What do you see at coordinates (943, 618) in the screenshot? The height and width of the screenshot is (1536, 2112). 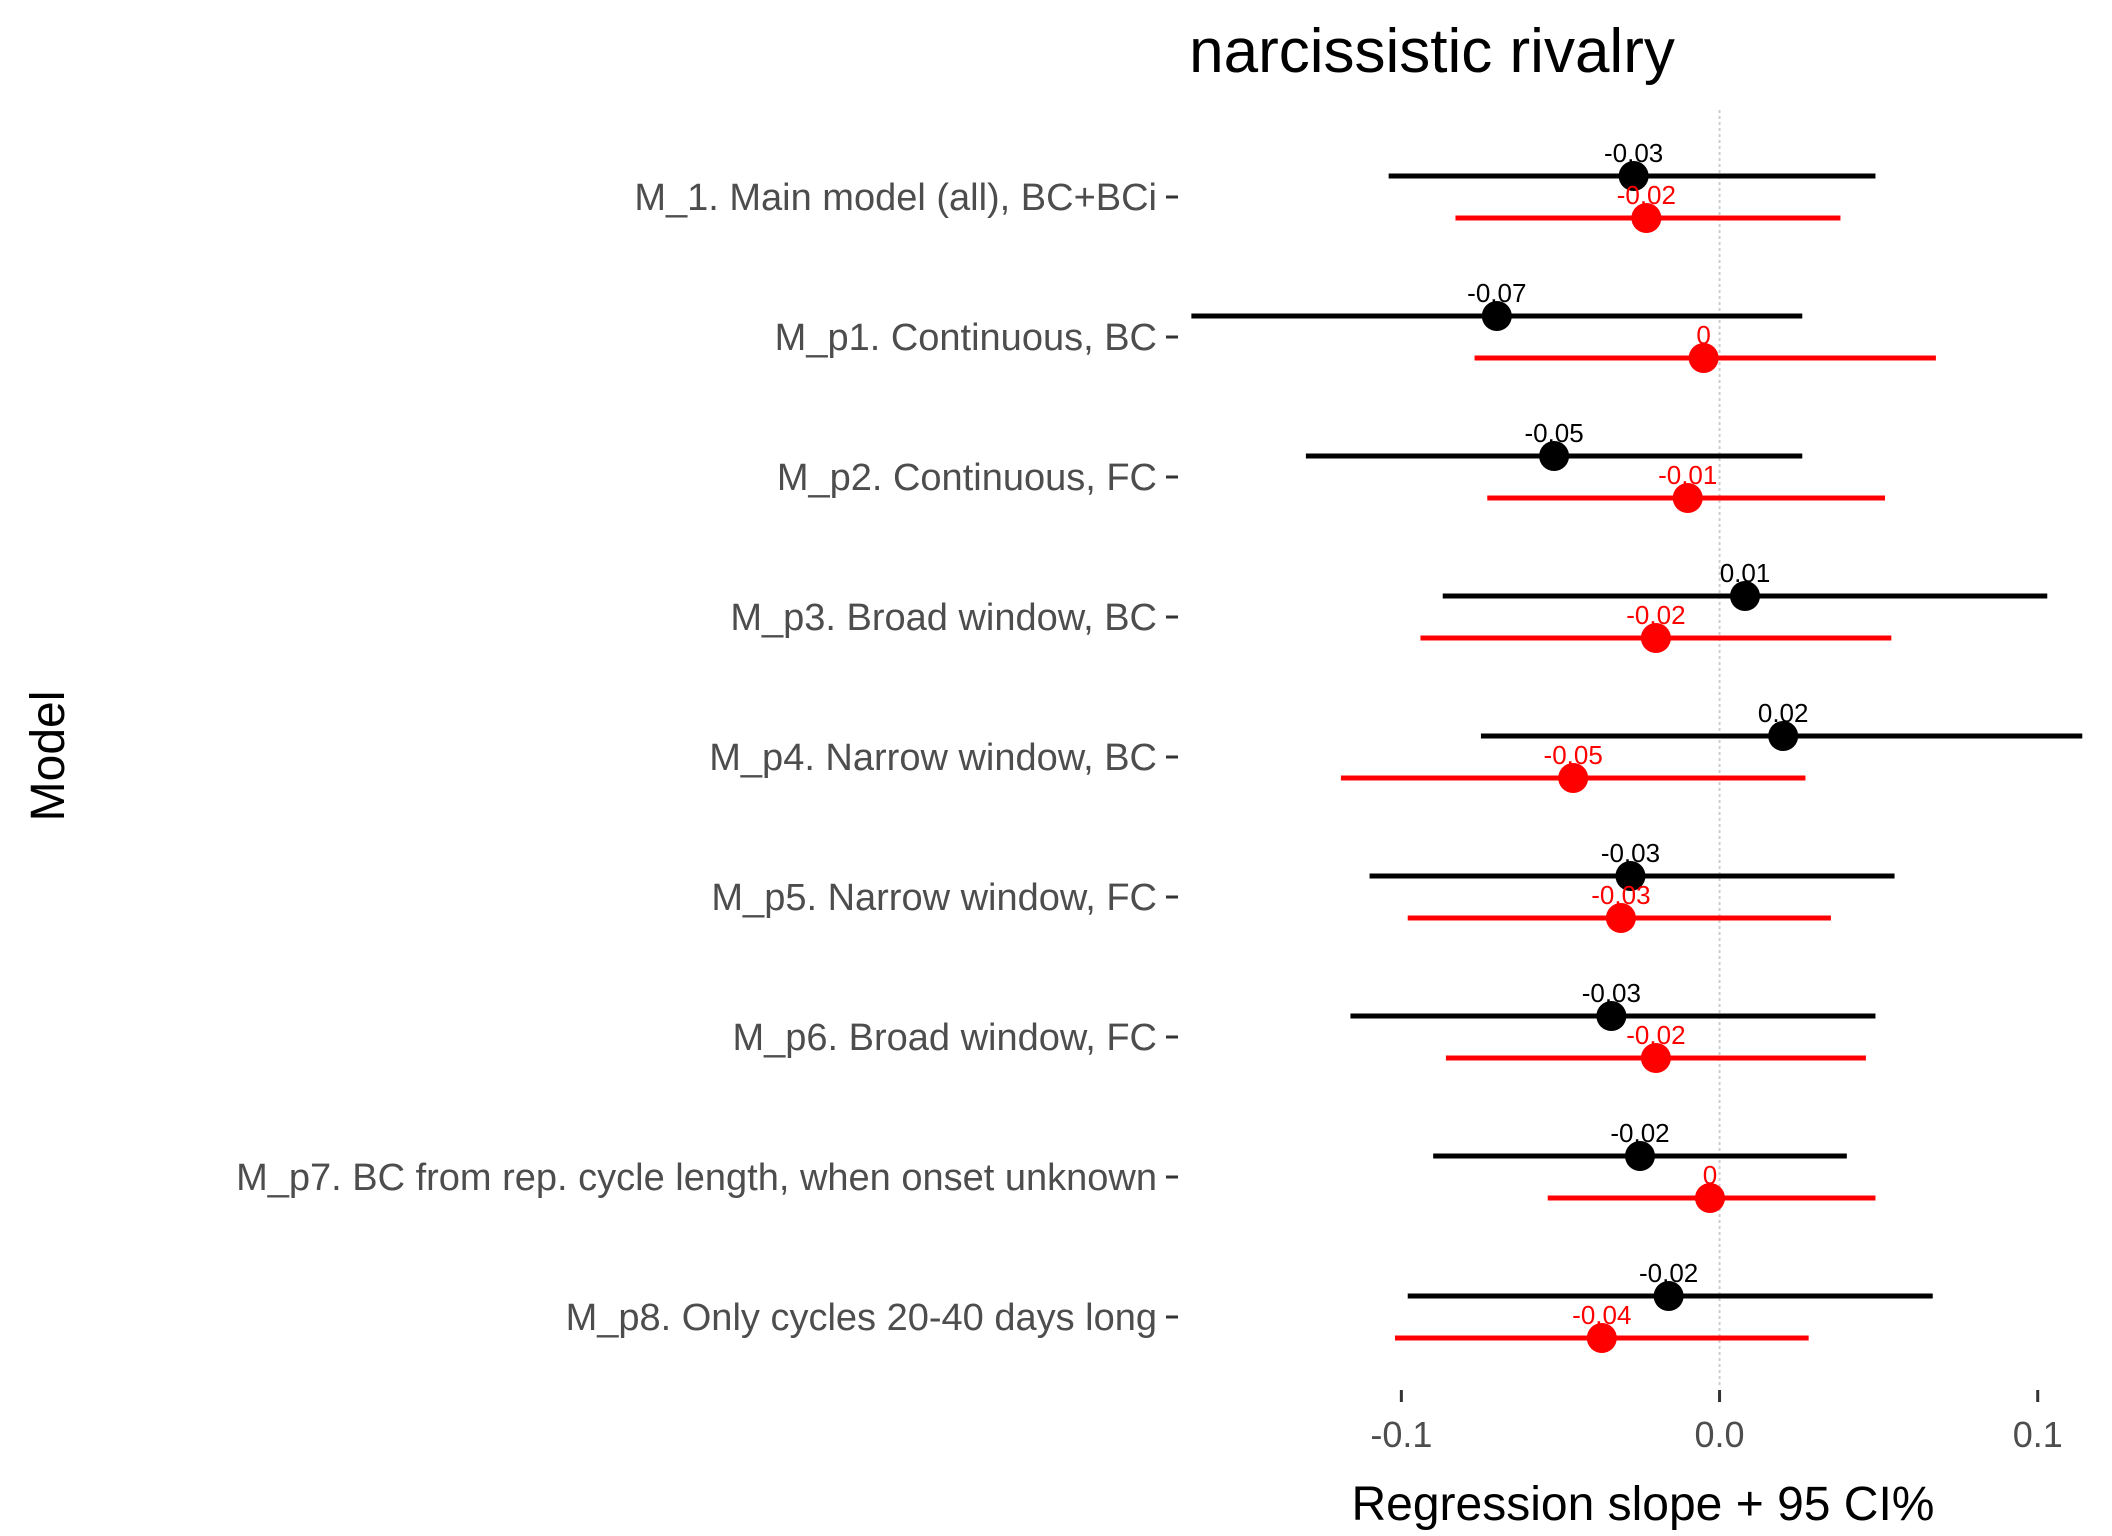 I see `category-label: M_p3. Broad window, BC` at bounding box center [943, 618].